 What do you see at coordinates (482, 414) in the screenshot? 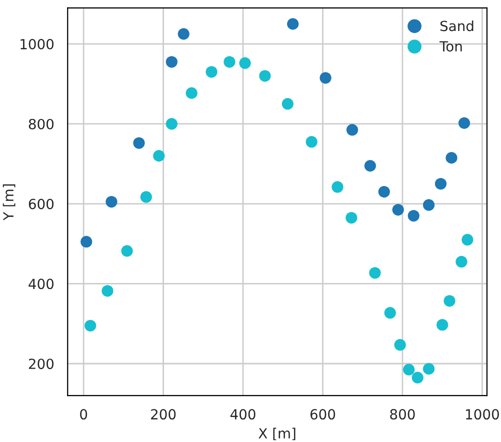
I see `x-tick-label: 1000` at bounding box center [482, 414].